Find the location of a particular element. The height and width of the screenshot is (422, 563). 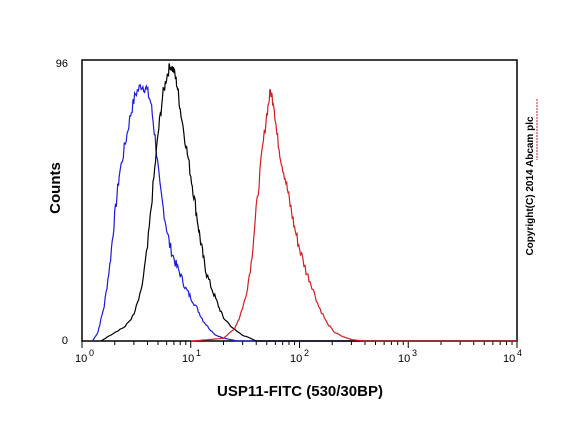

x-major-ticks is located at coordinates (299, 344).